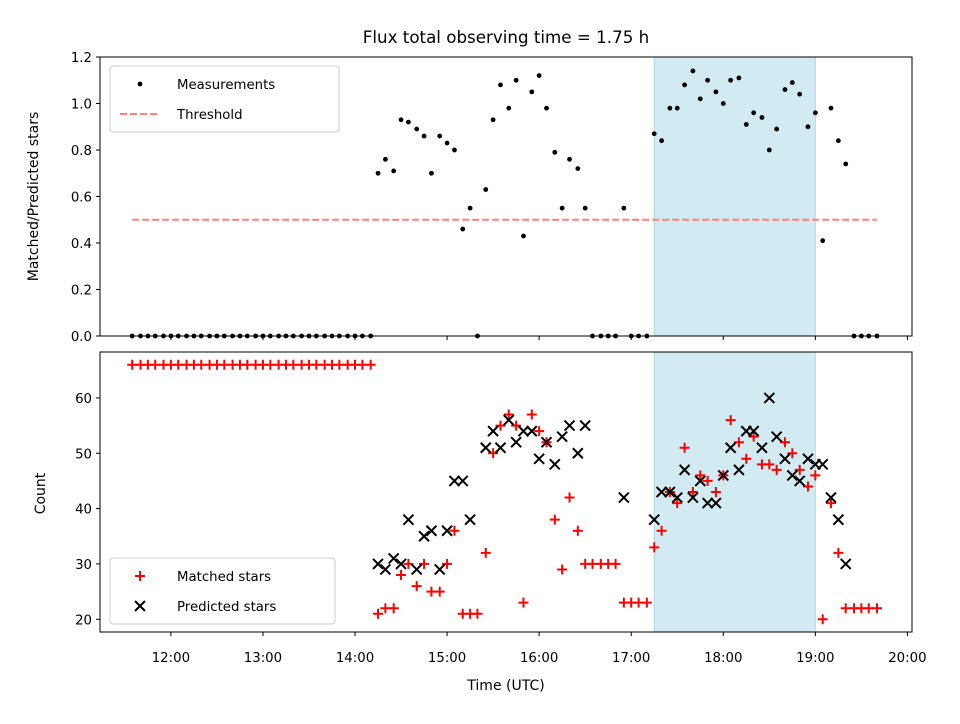 This screenshot has height=724, width=960. Describe the element at coordinates (263, 658) in the screenshot. I see `x-tick-label: 13:00` at that location.